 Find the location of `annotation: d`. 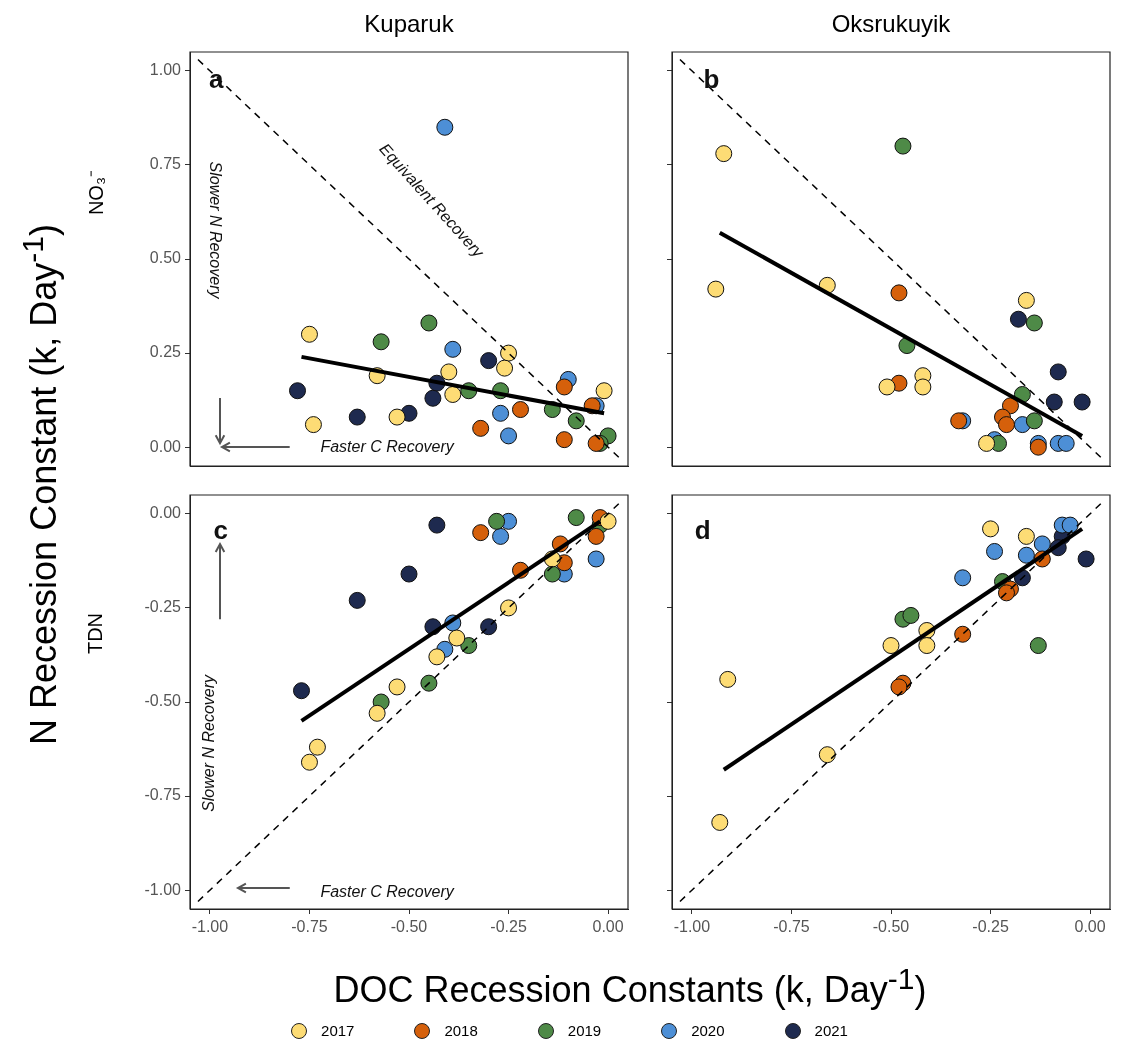

annotation: d is located at coordinates (702, 530).